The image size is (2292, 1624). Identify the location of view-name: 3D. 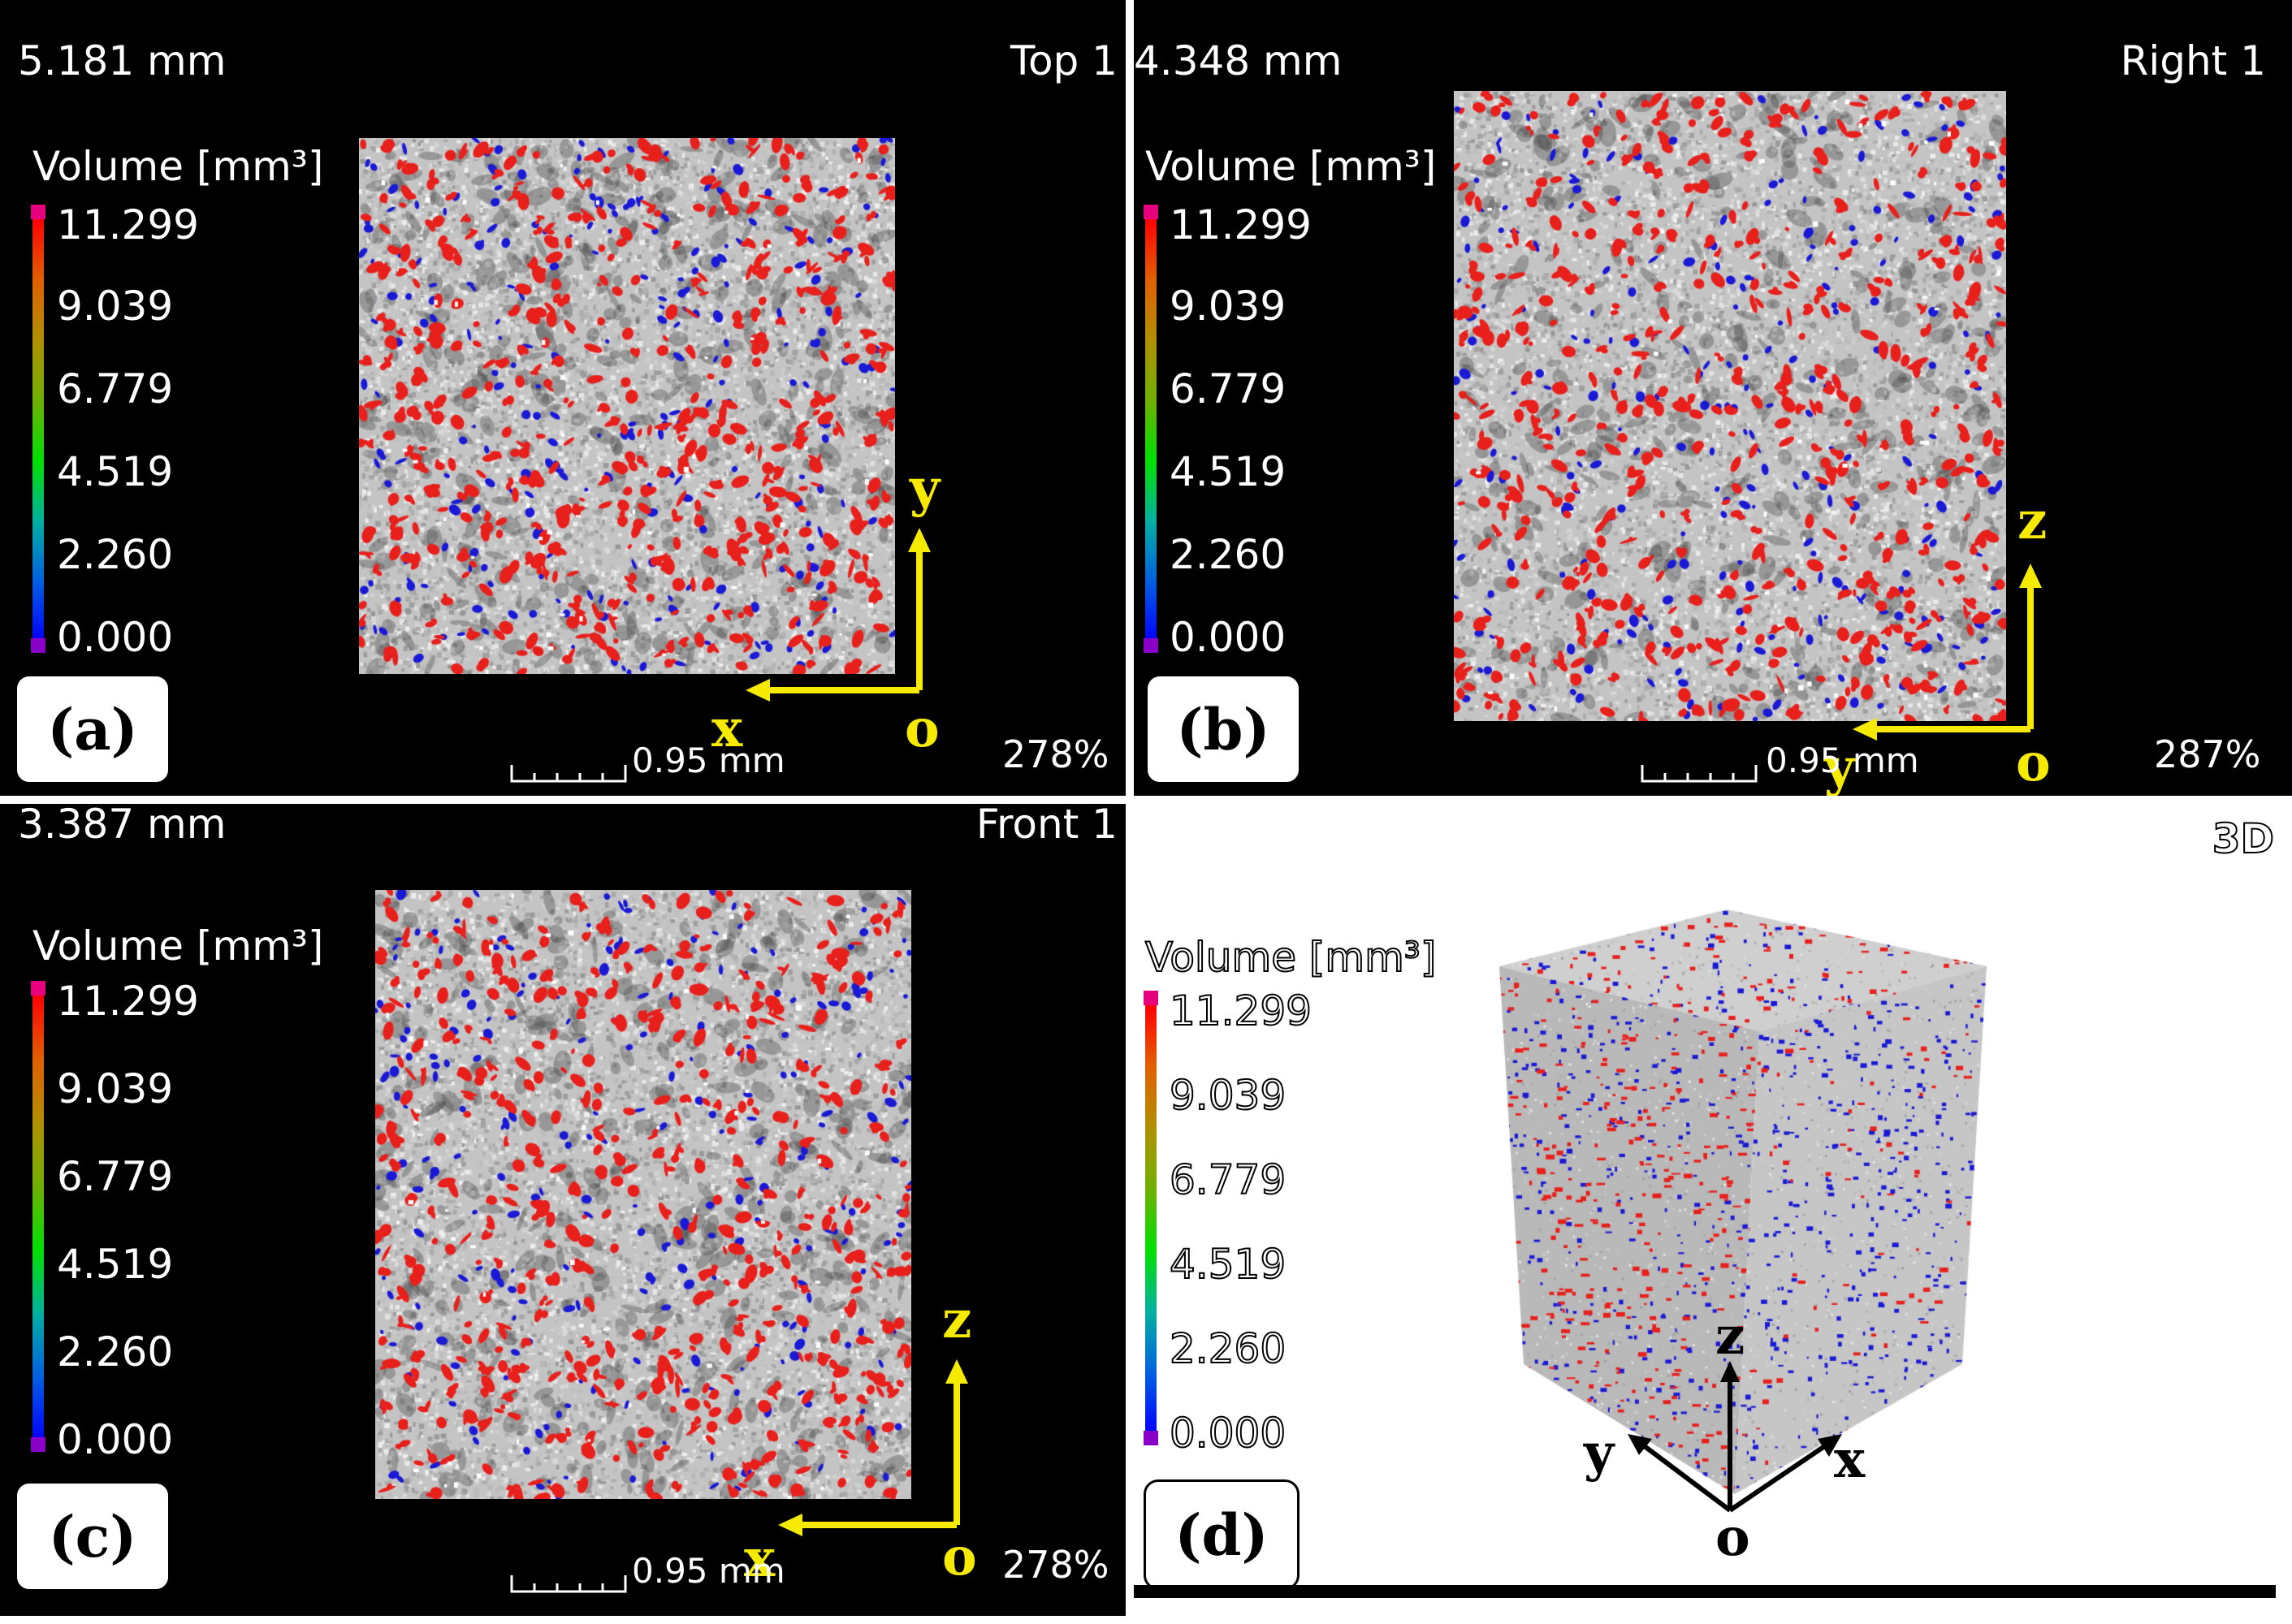
(2243, 838).